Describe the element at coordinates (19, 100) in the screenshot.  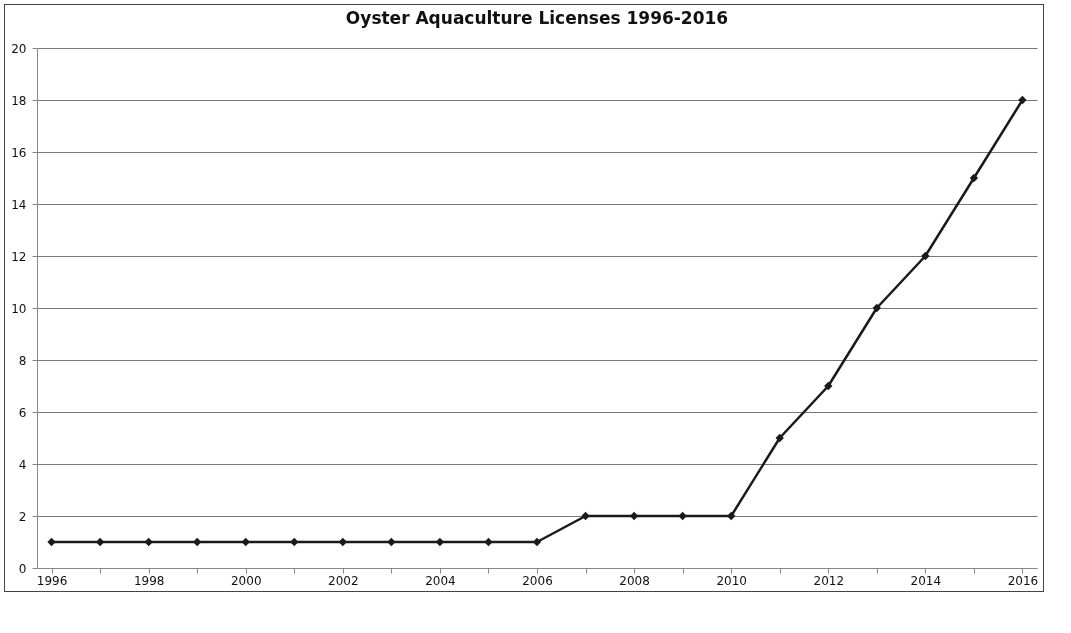
I see `y-tick-label: 18` at that location.